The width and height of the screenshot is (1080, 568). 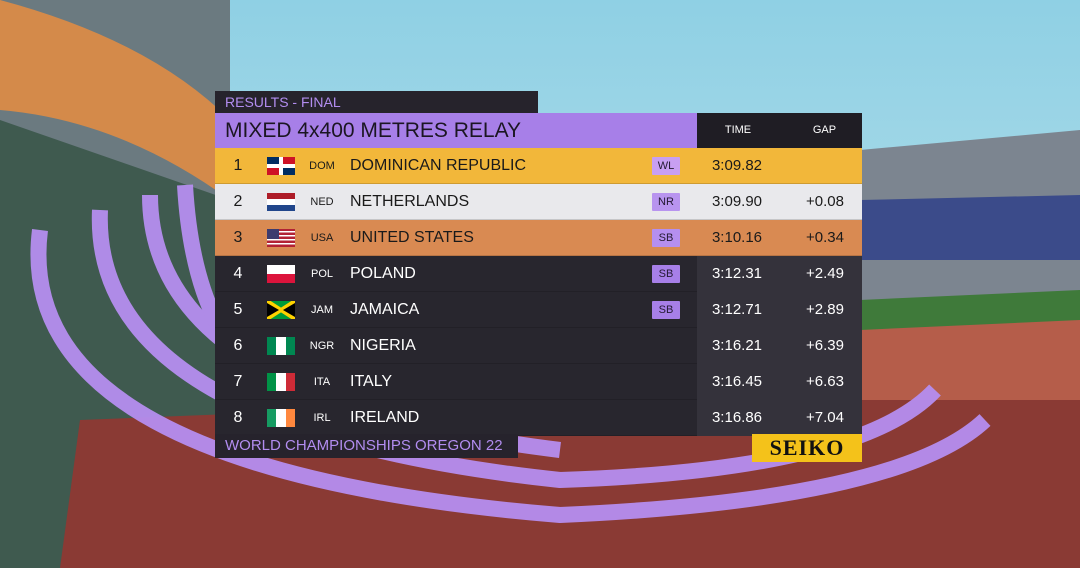 I want to click on country-name: NIGERIA, so click(x=383, y=345).